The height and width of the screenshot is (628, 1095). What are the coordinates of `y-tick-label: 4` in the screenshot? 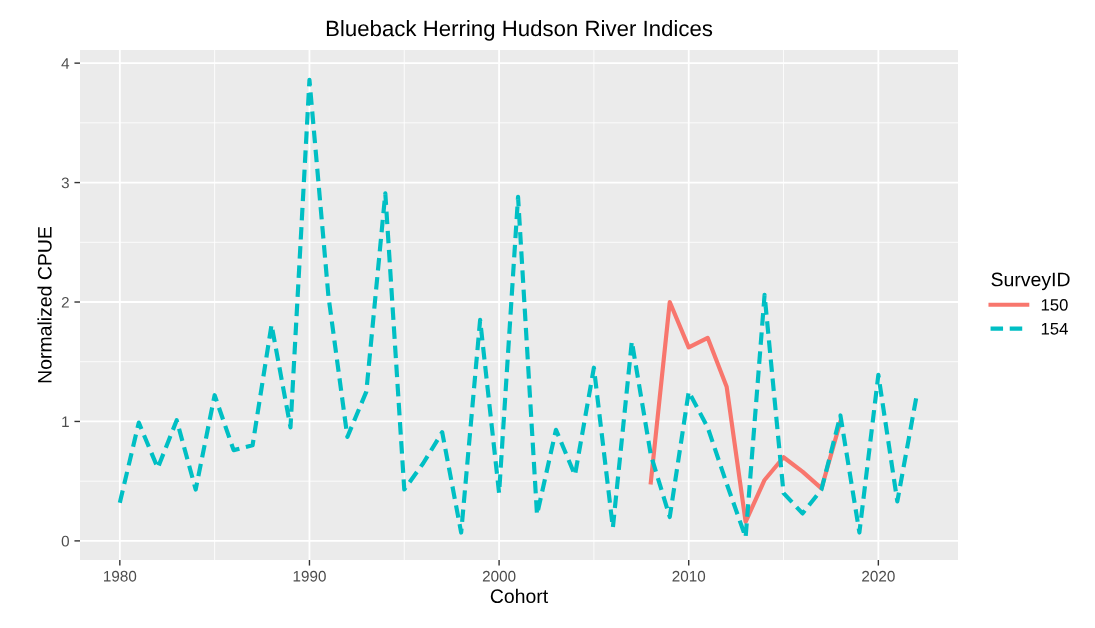 It's located at (65, 63).